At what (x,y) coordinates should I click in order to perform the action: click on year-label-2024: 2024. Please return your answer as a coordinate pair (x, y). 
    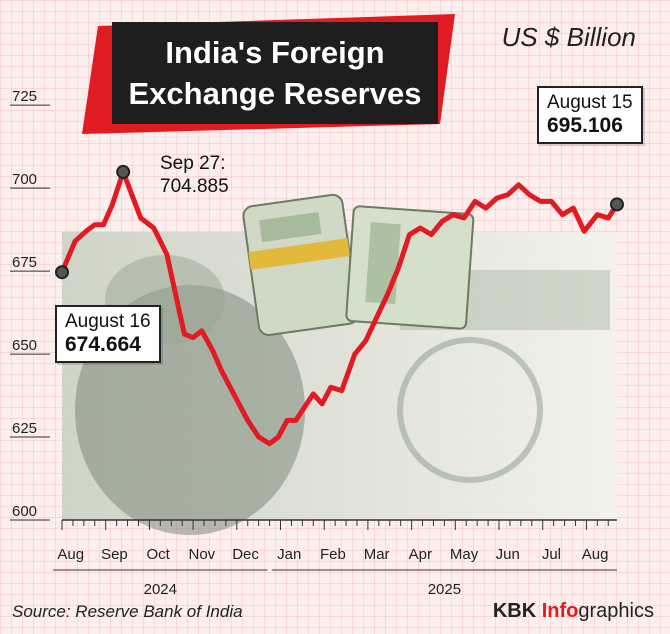
    Looking at the image, I should click on (160, 589).